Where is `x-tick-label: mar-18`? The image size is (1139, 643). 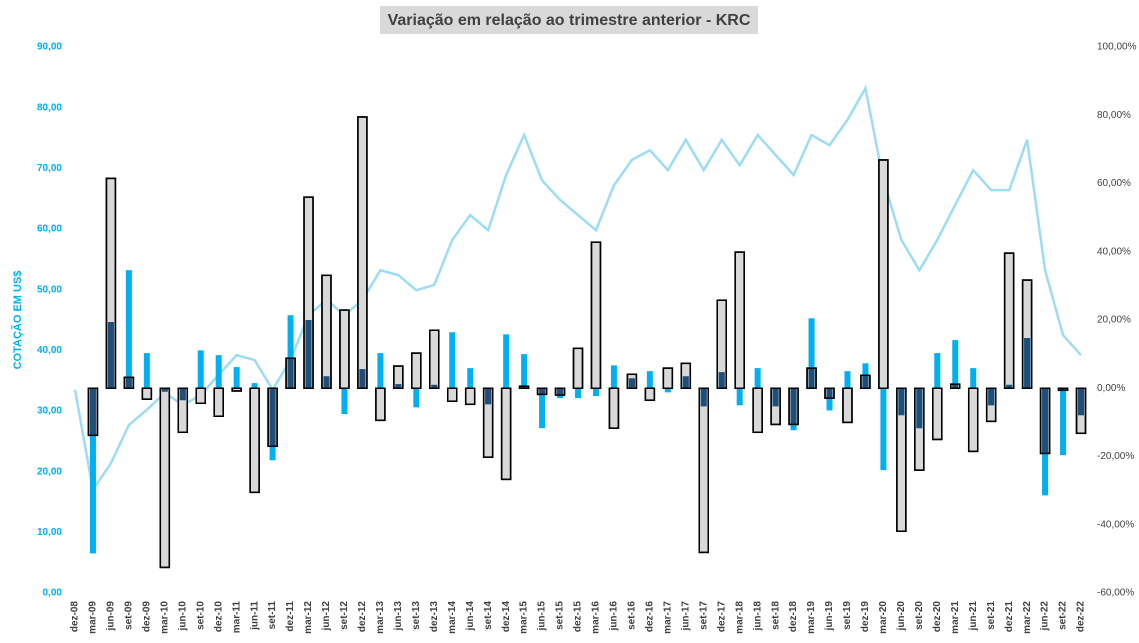 x-tick-label: mar-18 is located at coordinates (739, 617).